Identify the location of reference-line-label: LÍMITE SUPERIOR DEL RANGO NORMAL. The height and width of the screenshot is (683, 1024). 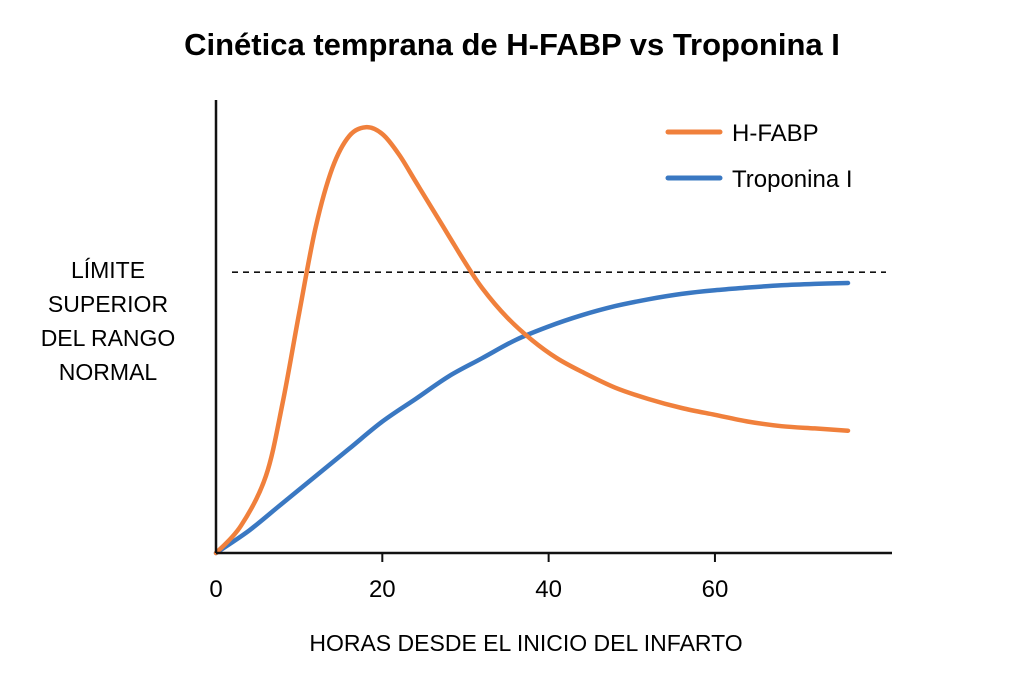
(108, 321).